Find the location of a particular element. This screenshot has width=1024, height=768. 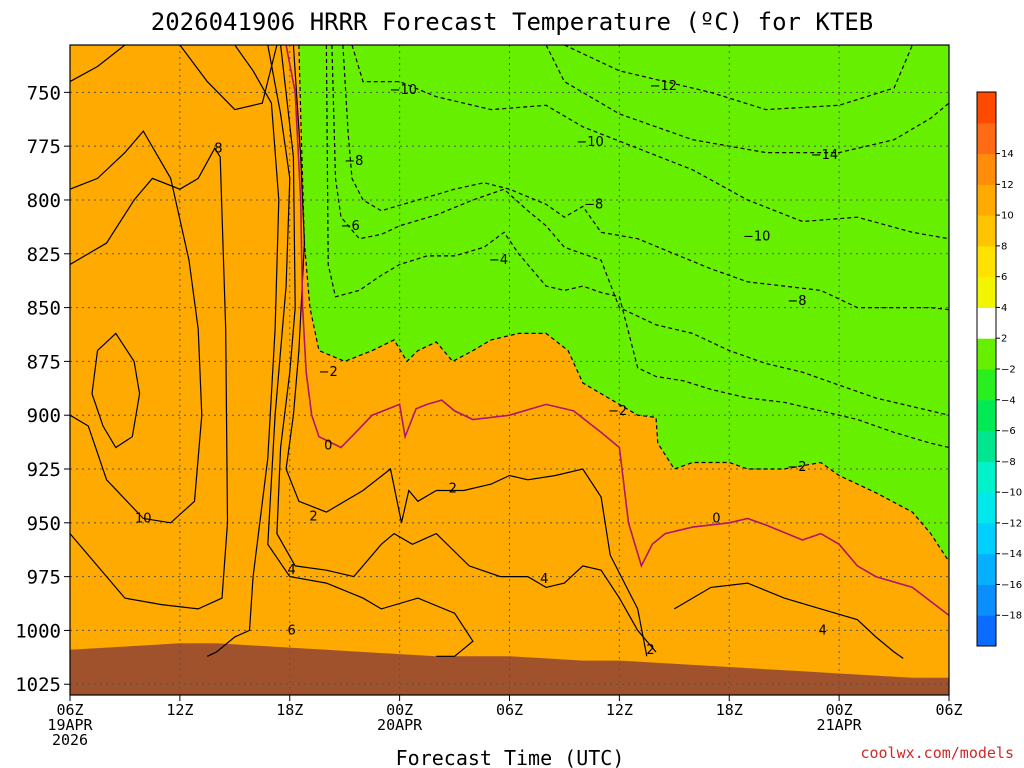

colorbar-tick-label: −6 is located at coordinates (1008, 431).